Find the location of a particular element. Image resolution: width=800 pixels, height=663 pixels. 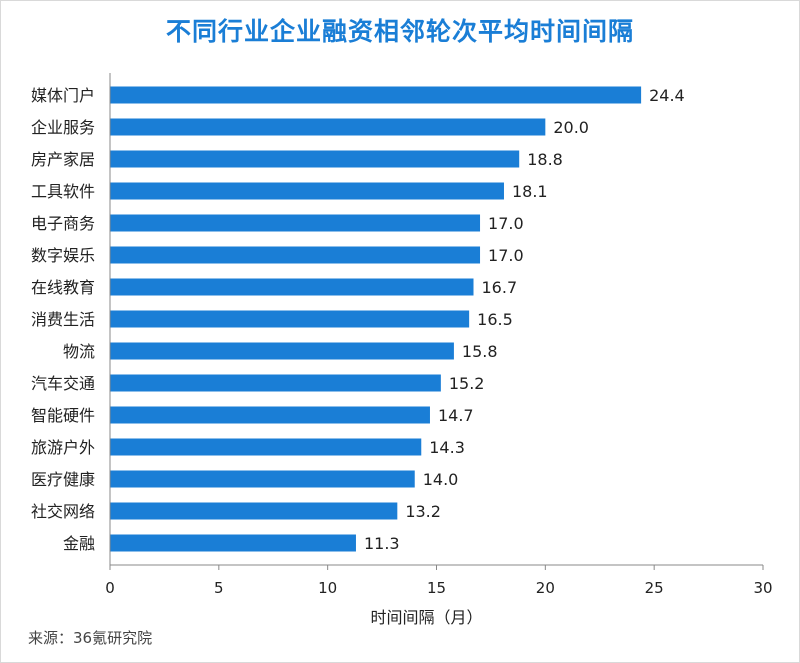

category-label: 房产家居 is located at coordinates (63, 159).